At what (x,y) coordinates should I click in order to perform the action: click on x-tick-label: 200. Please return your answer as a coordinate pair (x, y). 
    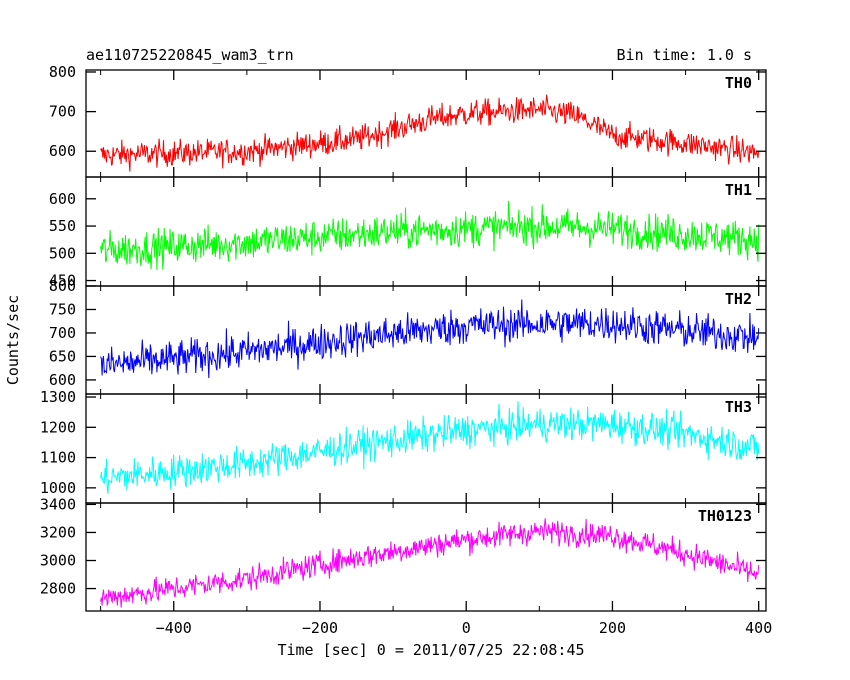
    Looking at the image, I should click on (612, 628).